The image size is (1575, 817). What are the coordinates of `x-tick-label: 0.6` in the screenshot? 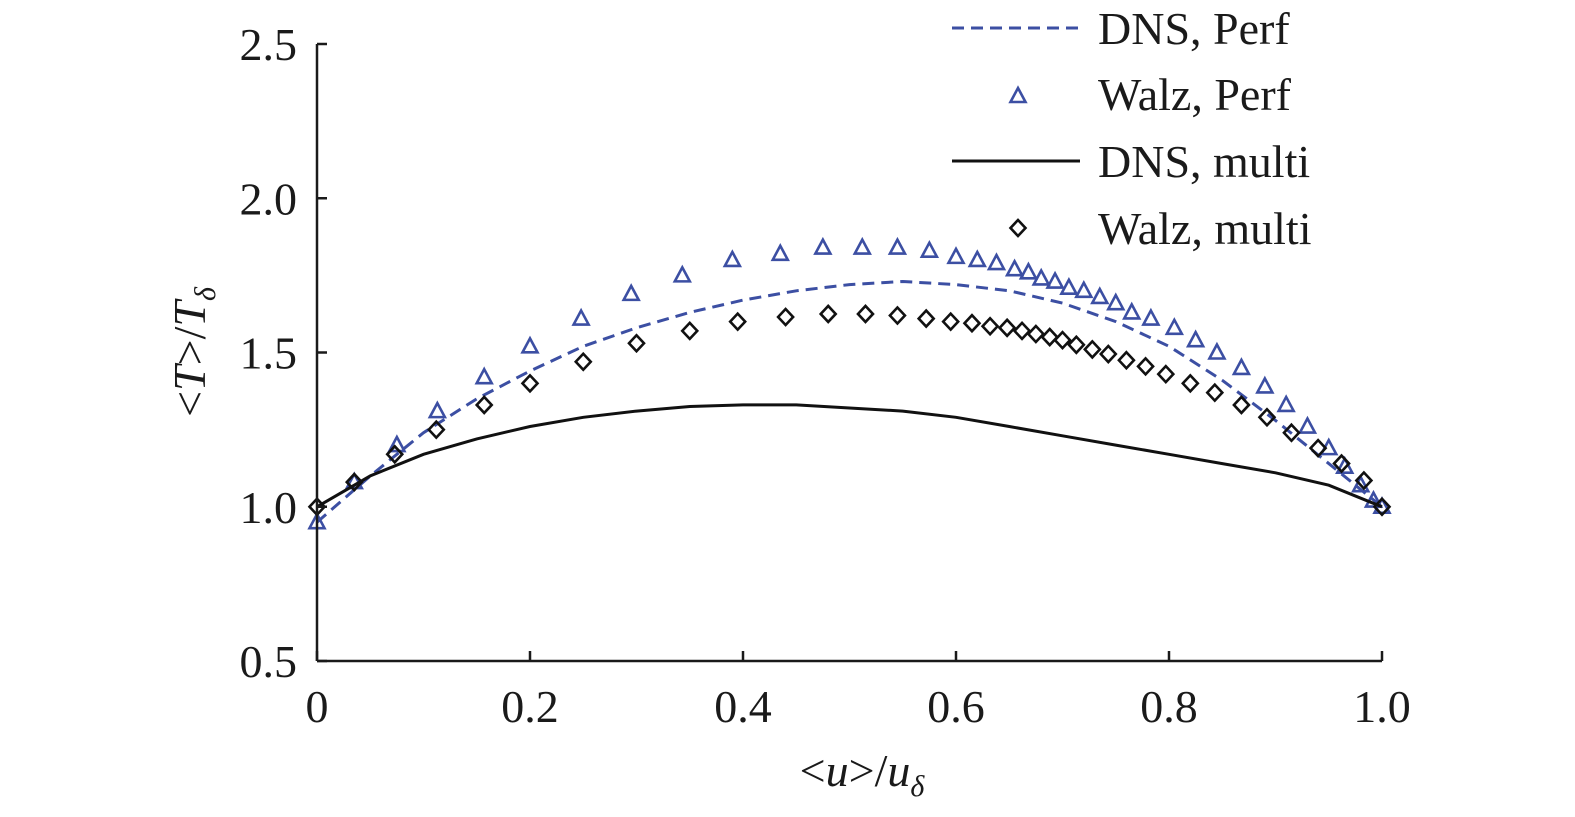 It's located at (956, 706).